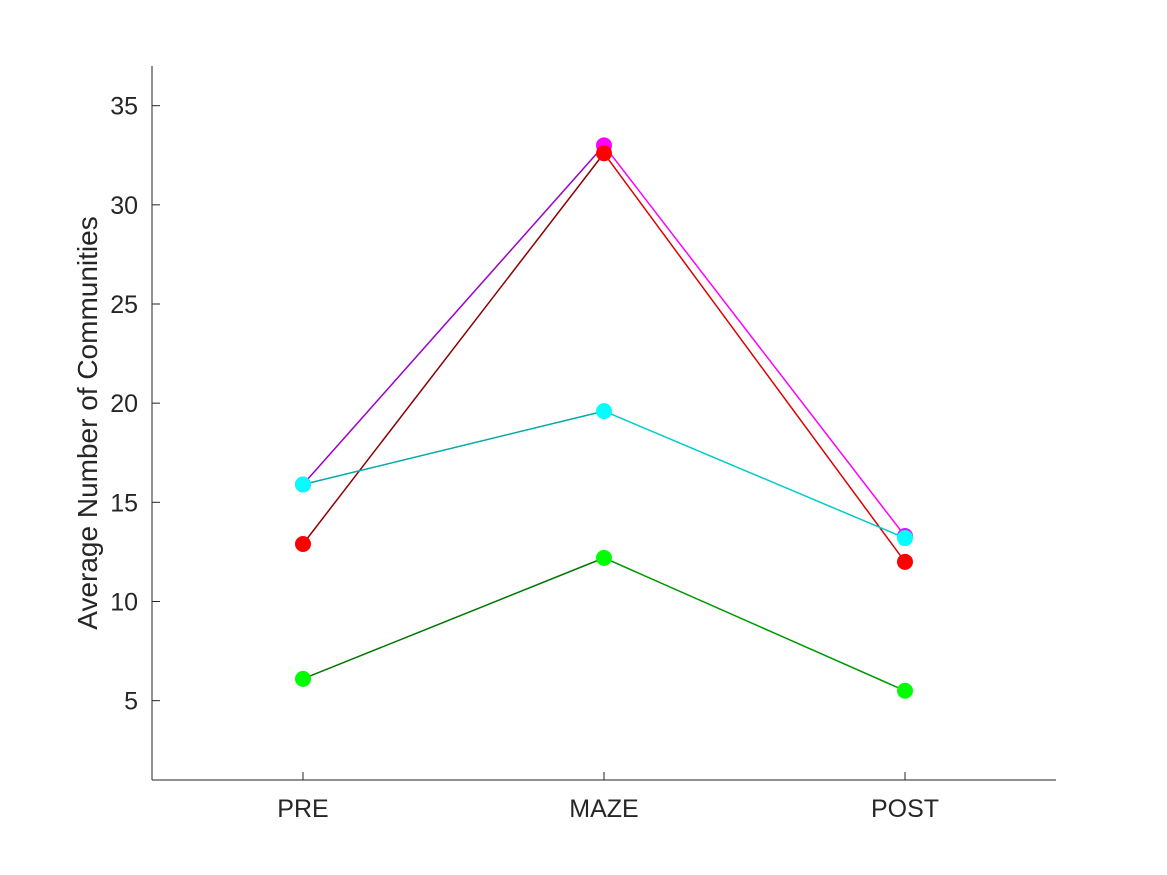 The image size is (1167, 875). I want to click on y-tick-label: 25, so click(124, 305).